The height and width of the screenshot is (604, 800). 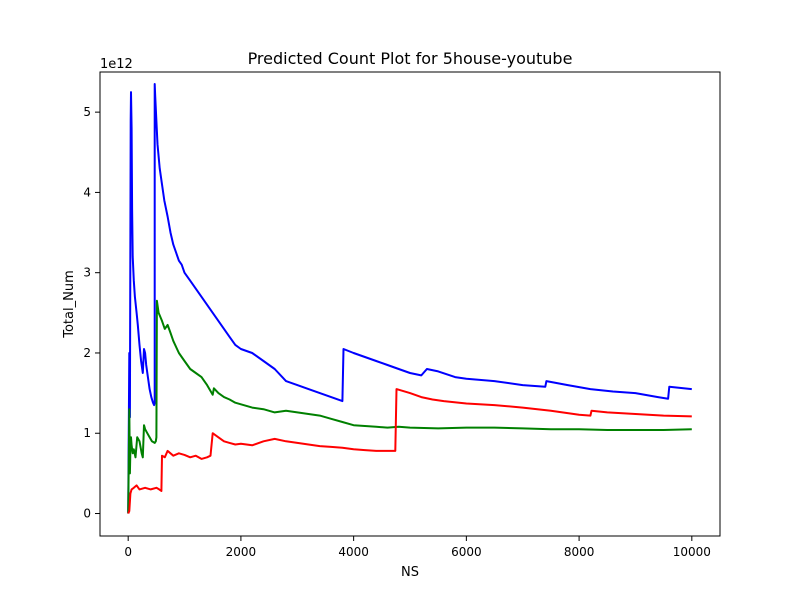 What do you see at coordinates (87, 433) in the screenshot?
I see `y-tick-label: 1` at bounding box center [87, 433].